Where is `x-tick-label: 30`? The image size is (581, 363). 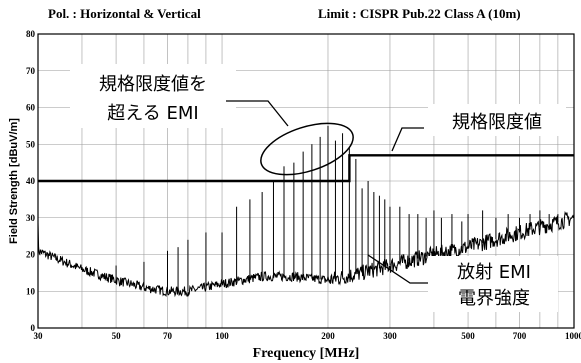
x-tick-label: 30 is located at coordinates (39, 336).